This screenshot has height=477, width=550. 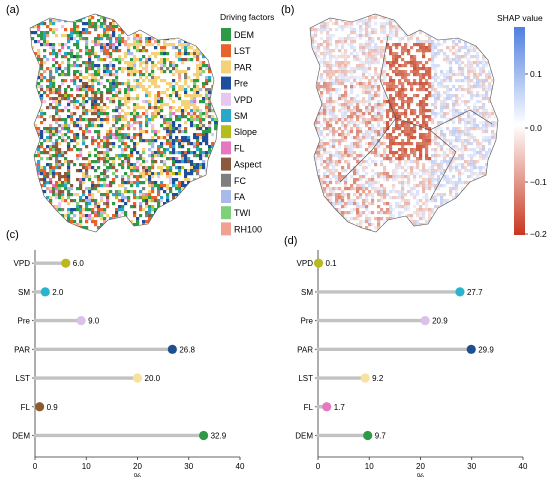 What do you see at coordinates (440, 321) in the screenshot?
I see `data-label-pre: 20.9` at bounding box center [440, 321].